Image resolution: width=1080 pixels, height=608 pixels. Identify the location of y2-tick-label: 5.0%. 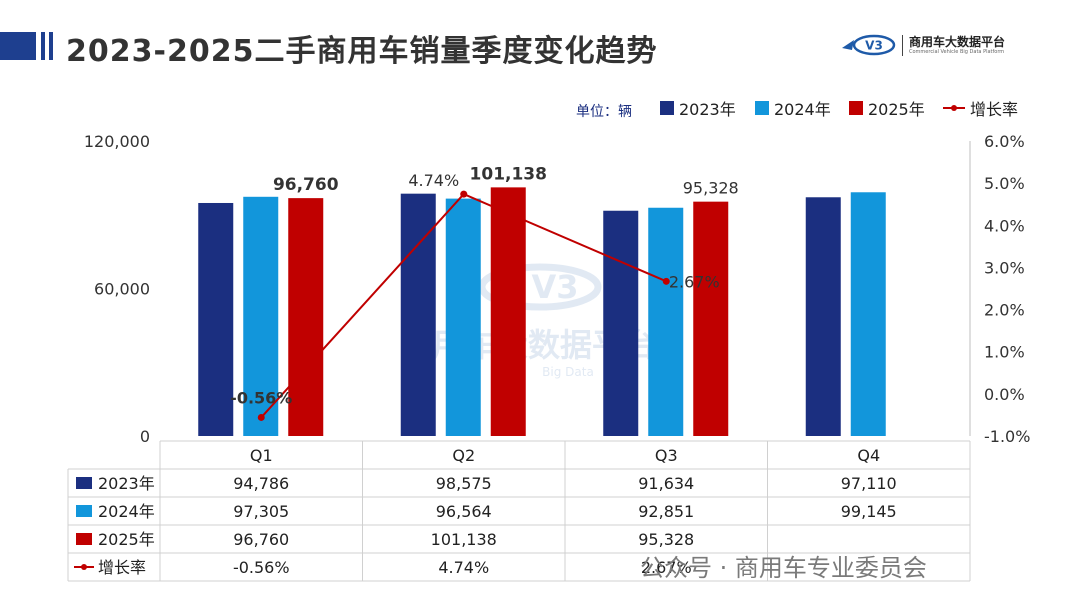
(1004, 183).